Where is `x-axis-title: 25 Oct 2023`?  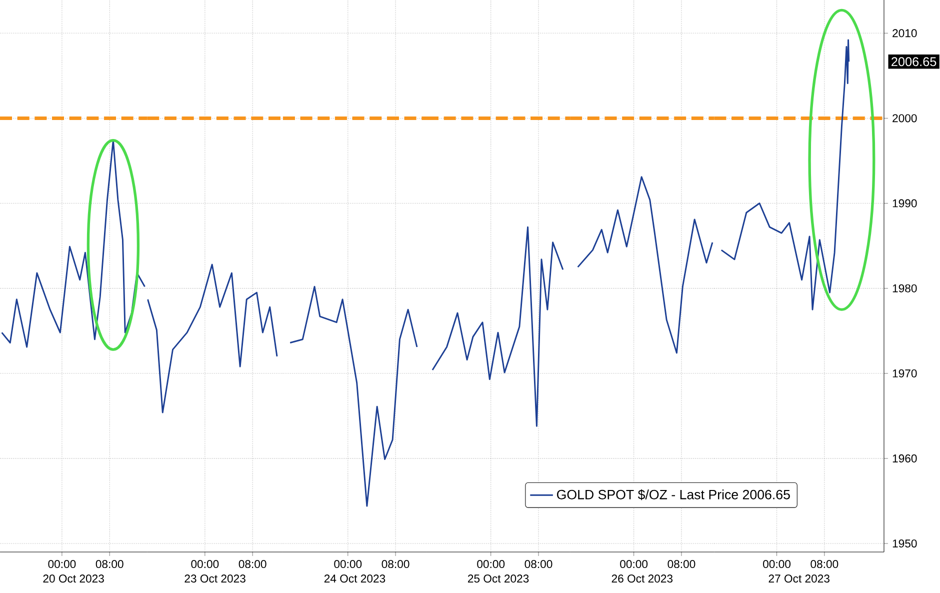 x-axis-title: 25 Oct 2023 is located at coordinates (498, 578).